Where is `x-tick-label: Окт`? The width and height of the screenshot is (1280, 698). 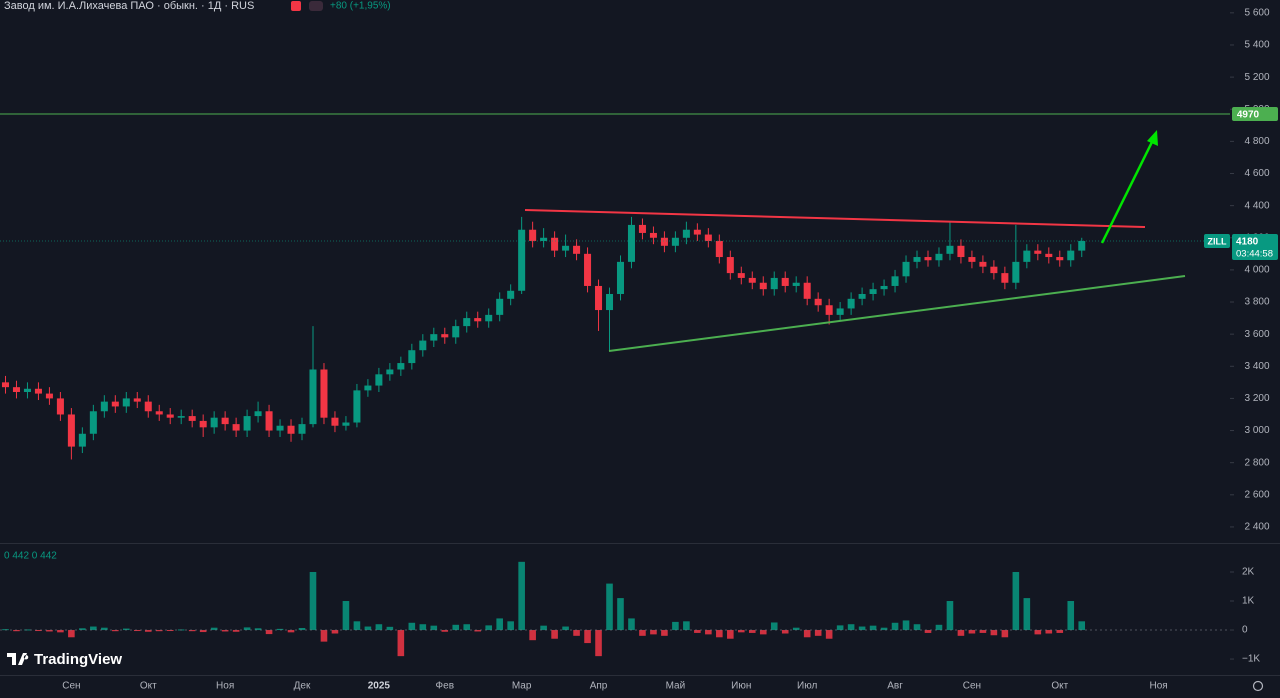 x-tick-label: Окт is located at coordinates (148, 686).